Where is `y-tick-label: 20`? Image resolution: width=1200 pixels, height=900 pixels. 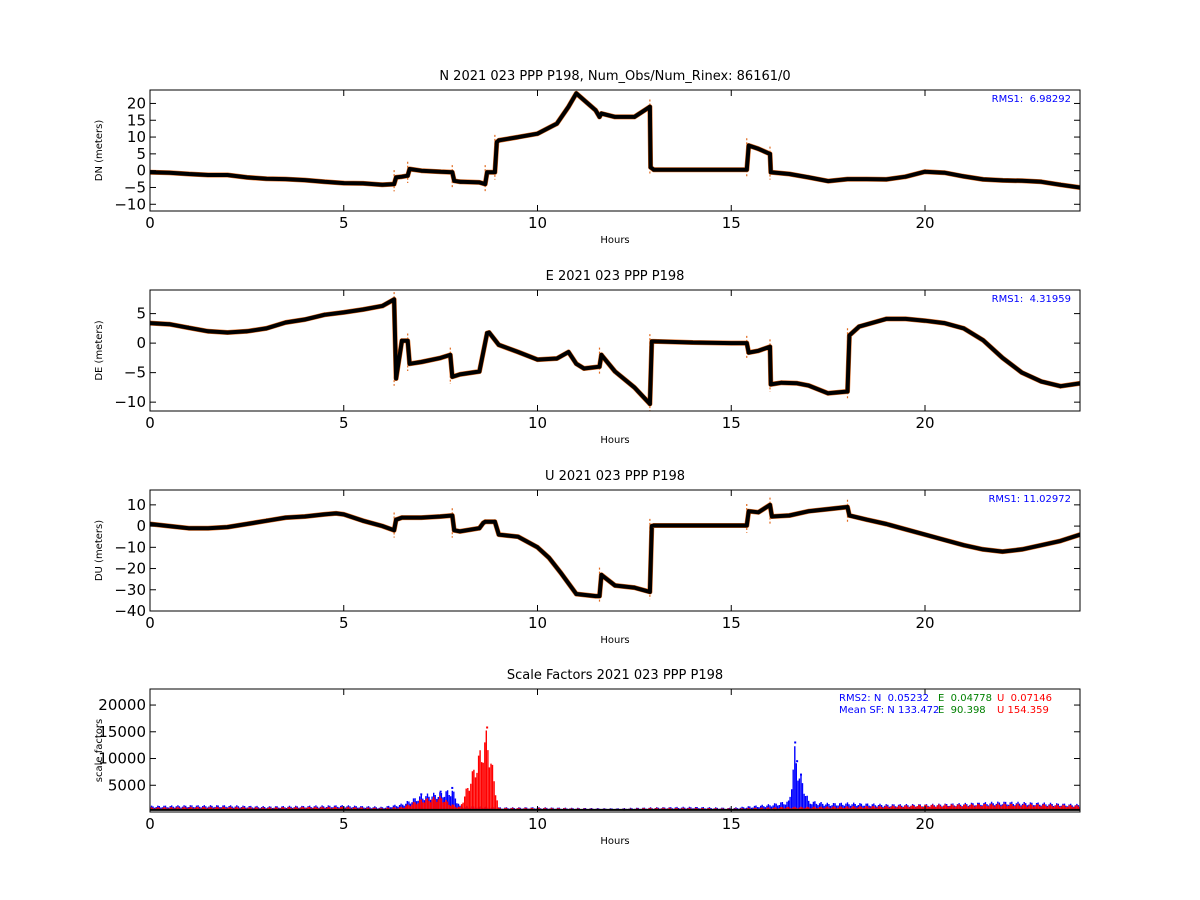
y-tick-label: 20 is located at coordinates (136, 103).